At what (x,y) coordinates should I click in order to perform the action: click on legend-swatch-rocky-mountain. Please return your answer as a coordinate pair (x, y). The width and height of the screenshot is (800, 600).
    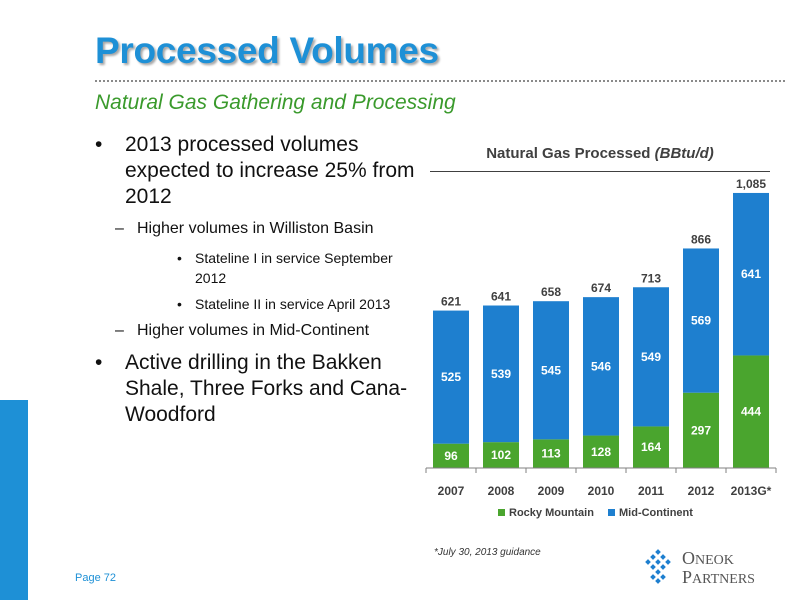
    Looking at the image, I should click on (501, 512).